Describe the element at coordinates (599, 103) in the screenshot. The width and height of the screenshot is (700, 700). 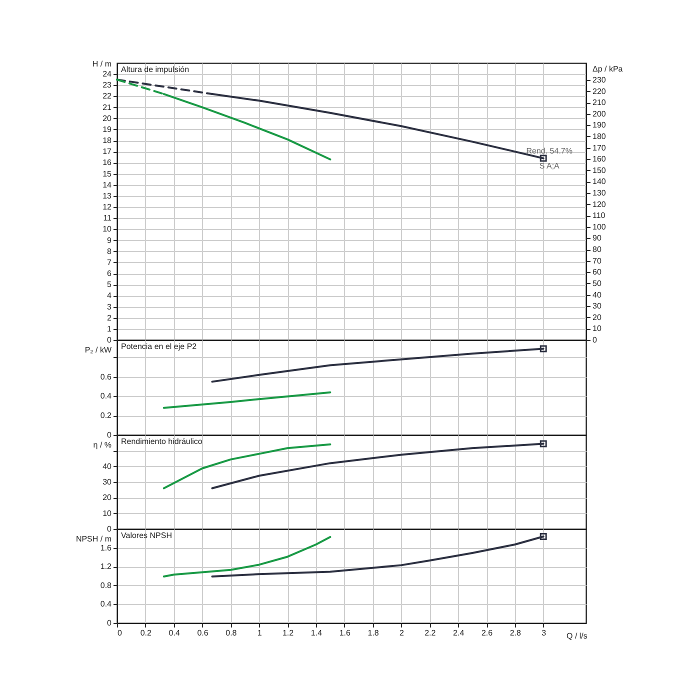
I see `y2-tick-label: 210` at that location.